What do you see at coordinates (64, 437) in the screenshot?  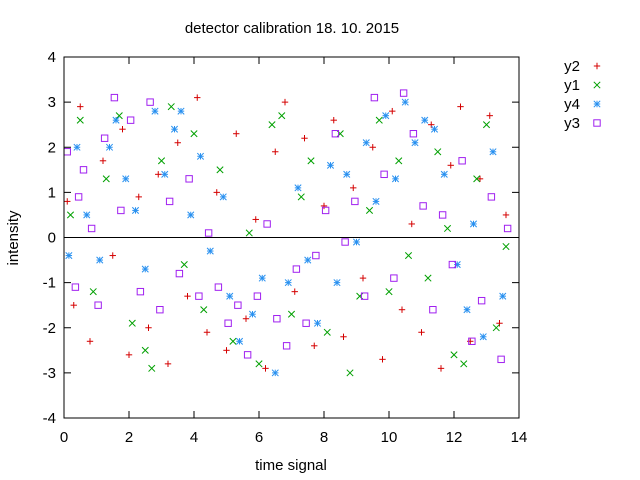 I see `x-tick-label: 0` at bounding box center [64, 437].